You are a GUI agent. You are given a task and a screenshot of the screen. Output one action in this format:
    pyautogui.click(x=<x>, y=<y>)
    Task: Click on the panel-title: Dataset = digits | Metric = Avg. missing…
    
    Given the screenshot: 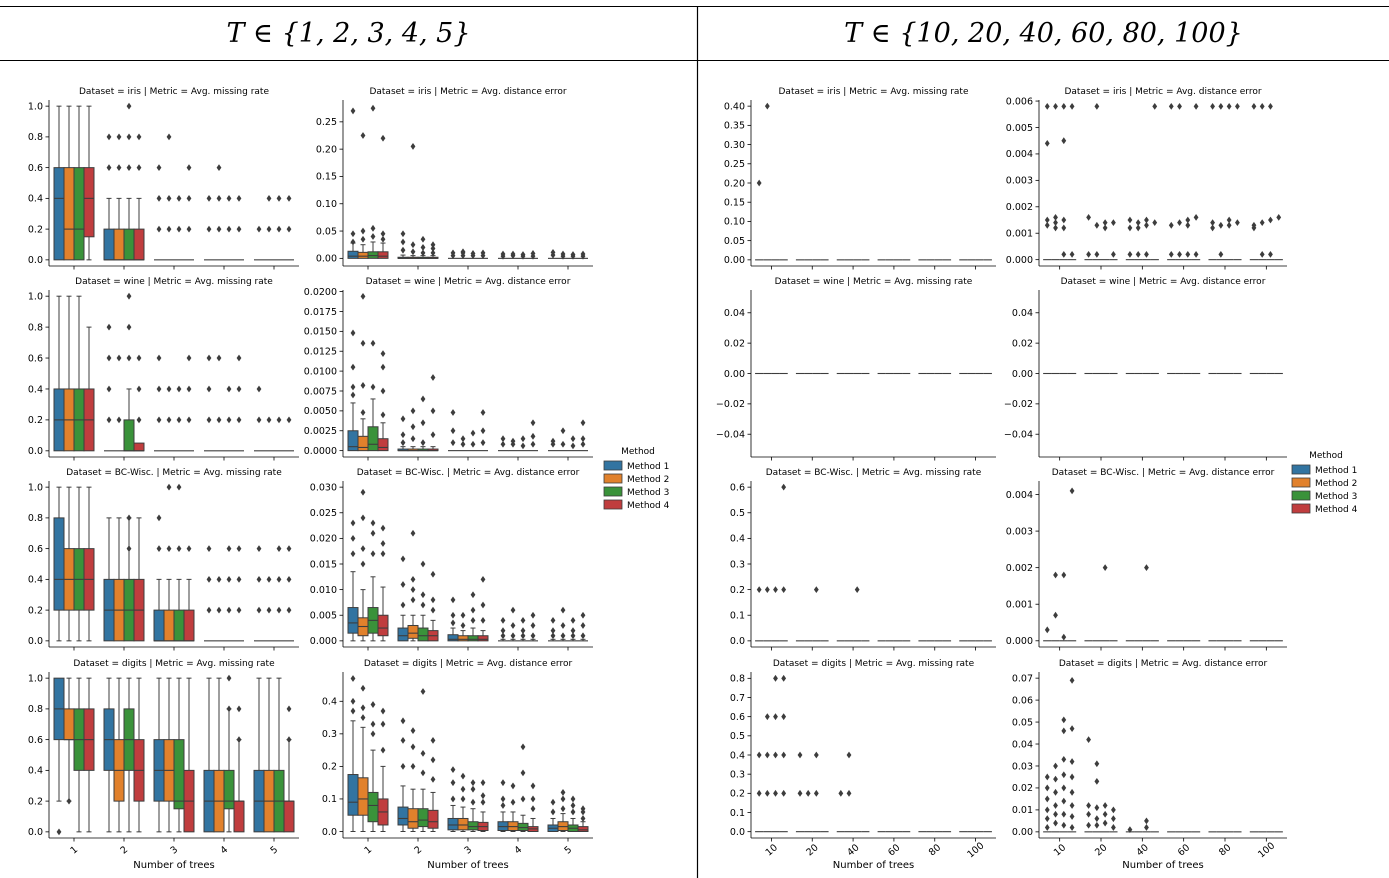 What is the action you would take?
    pyautogui.click(x=174, y=664)
    